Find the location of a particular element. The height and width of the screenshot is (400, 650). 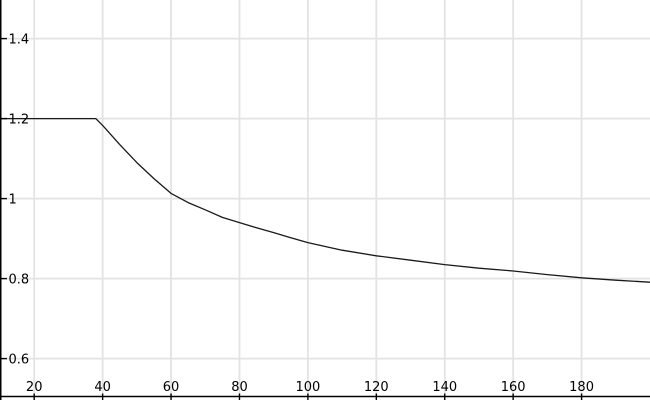

x-tick-label: 140 is located at coordinates (444, 387).